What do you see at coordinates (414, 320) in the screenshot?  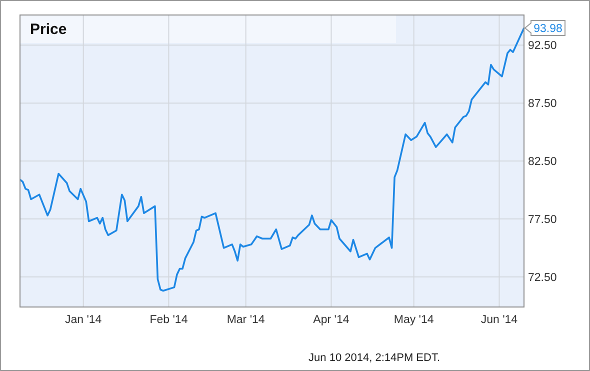 I see `x-tick-label: May '14` at bounding box center [414, 320].